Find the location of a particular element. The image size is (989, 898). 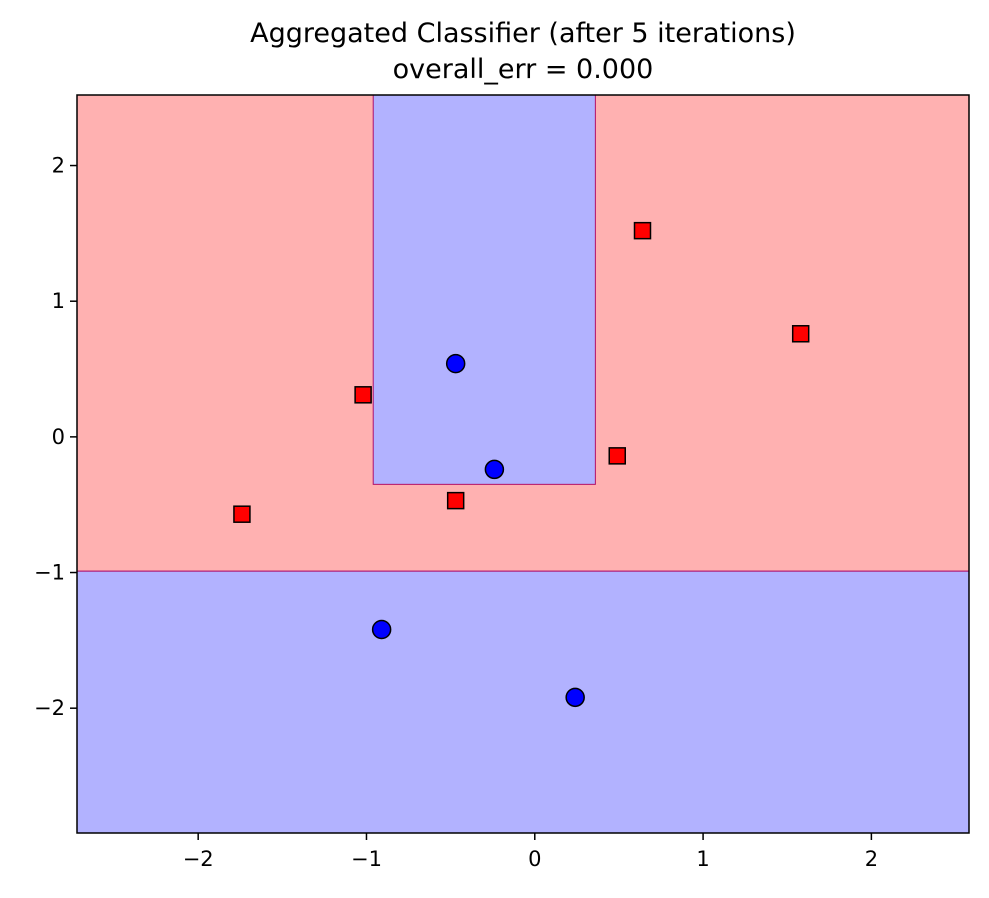

x-tick-label: −1 is located at coordinates (366, 859).